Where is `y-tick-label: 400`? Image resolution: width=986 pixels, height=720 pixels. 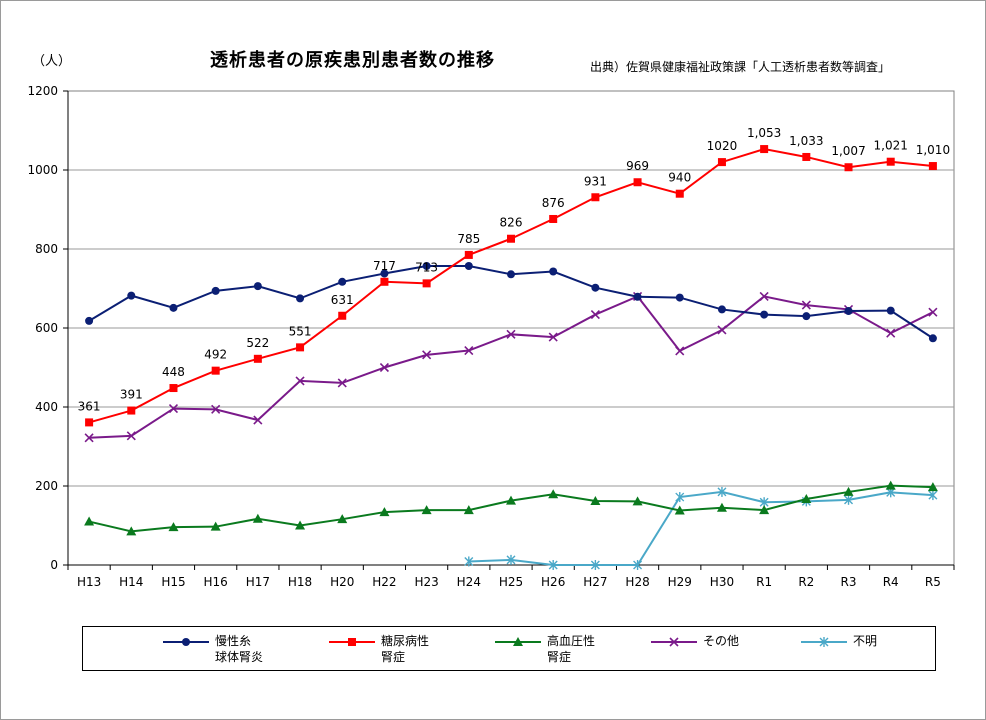
y-tick-label: 400 is located at coordinates (46, 407).